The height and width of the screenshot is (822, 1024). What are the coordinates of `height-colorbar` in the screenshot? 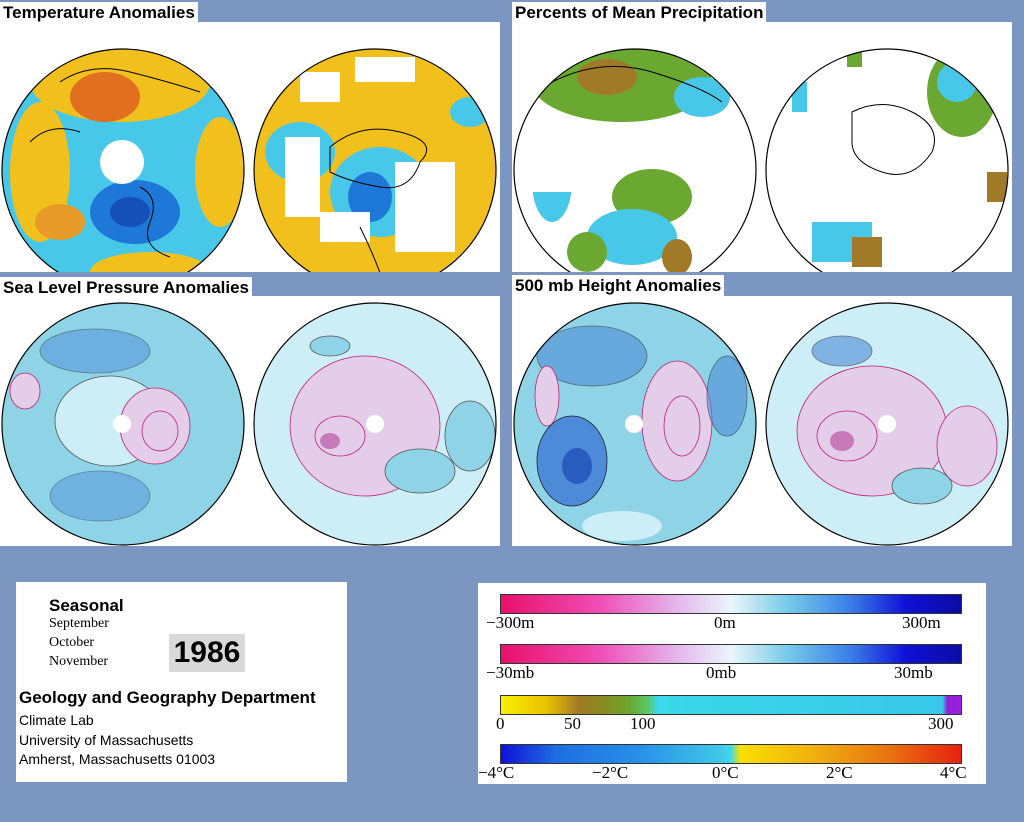 It's located at (731, 604).